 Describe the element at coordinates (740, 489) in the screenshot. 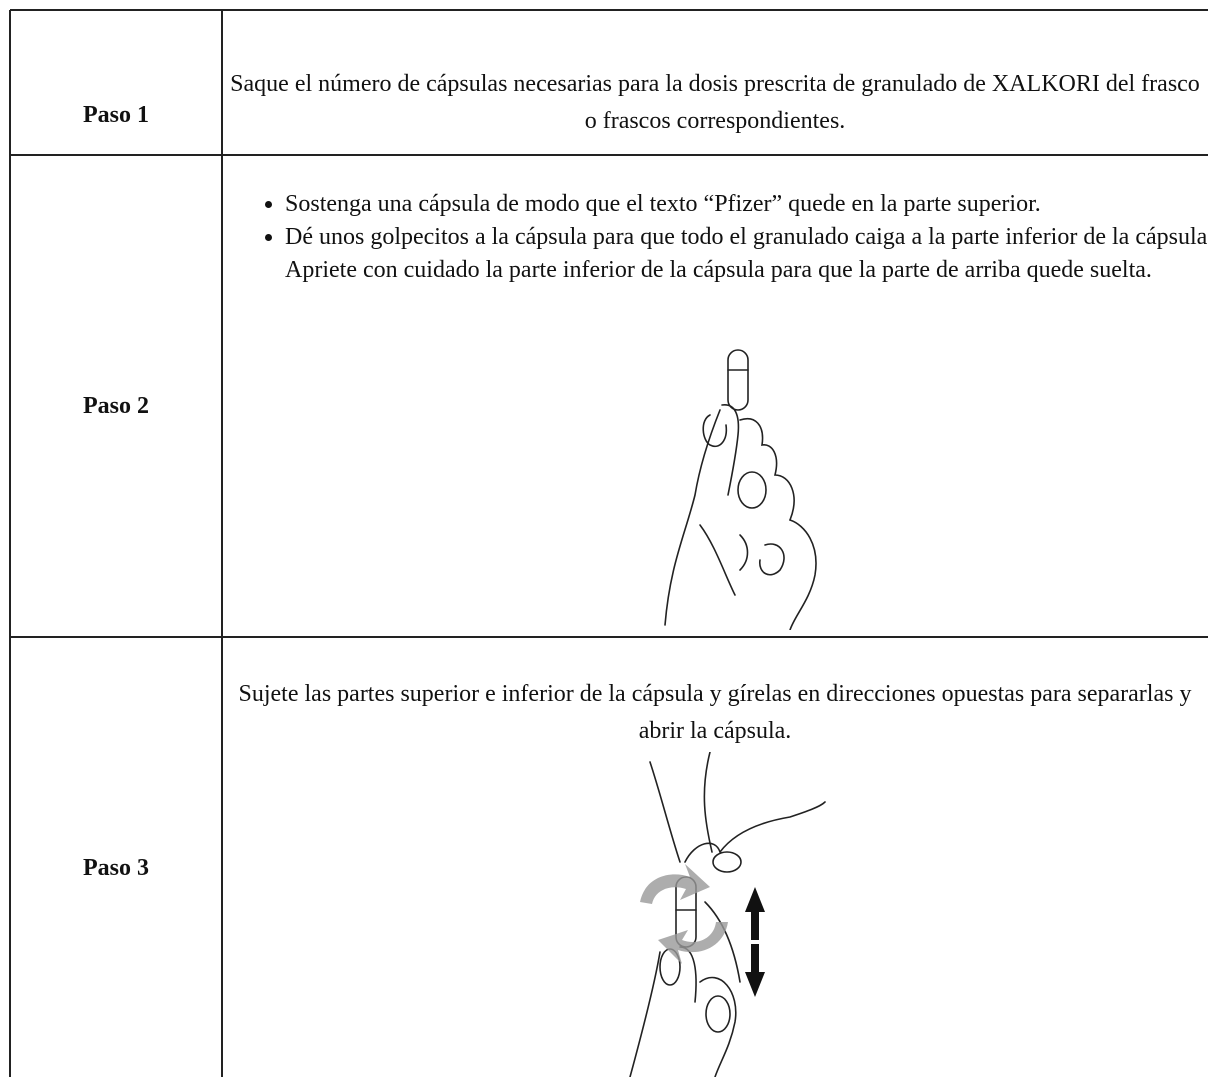

I see `illustration-hand-capsule` at that location.